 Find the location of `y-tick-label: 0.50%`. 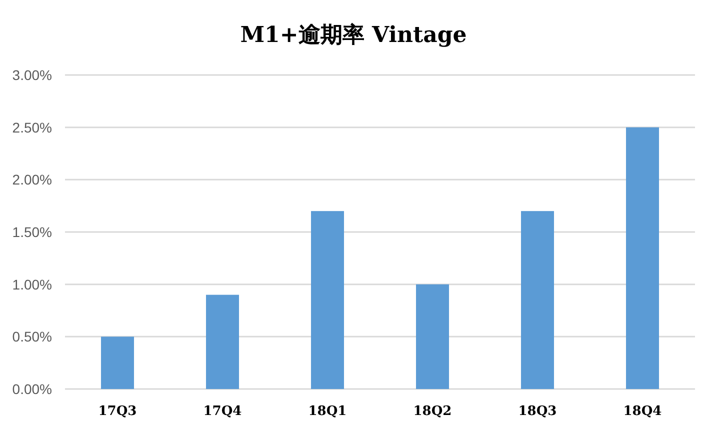

y-tick-label: 0.50% is located at coordinates (32, 336).